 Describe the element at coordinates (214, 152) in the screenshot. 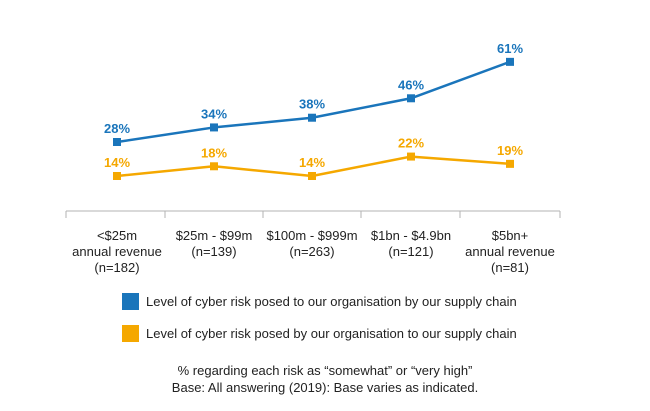

I see `series-1-data-label-1: 18%` at that location.